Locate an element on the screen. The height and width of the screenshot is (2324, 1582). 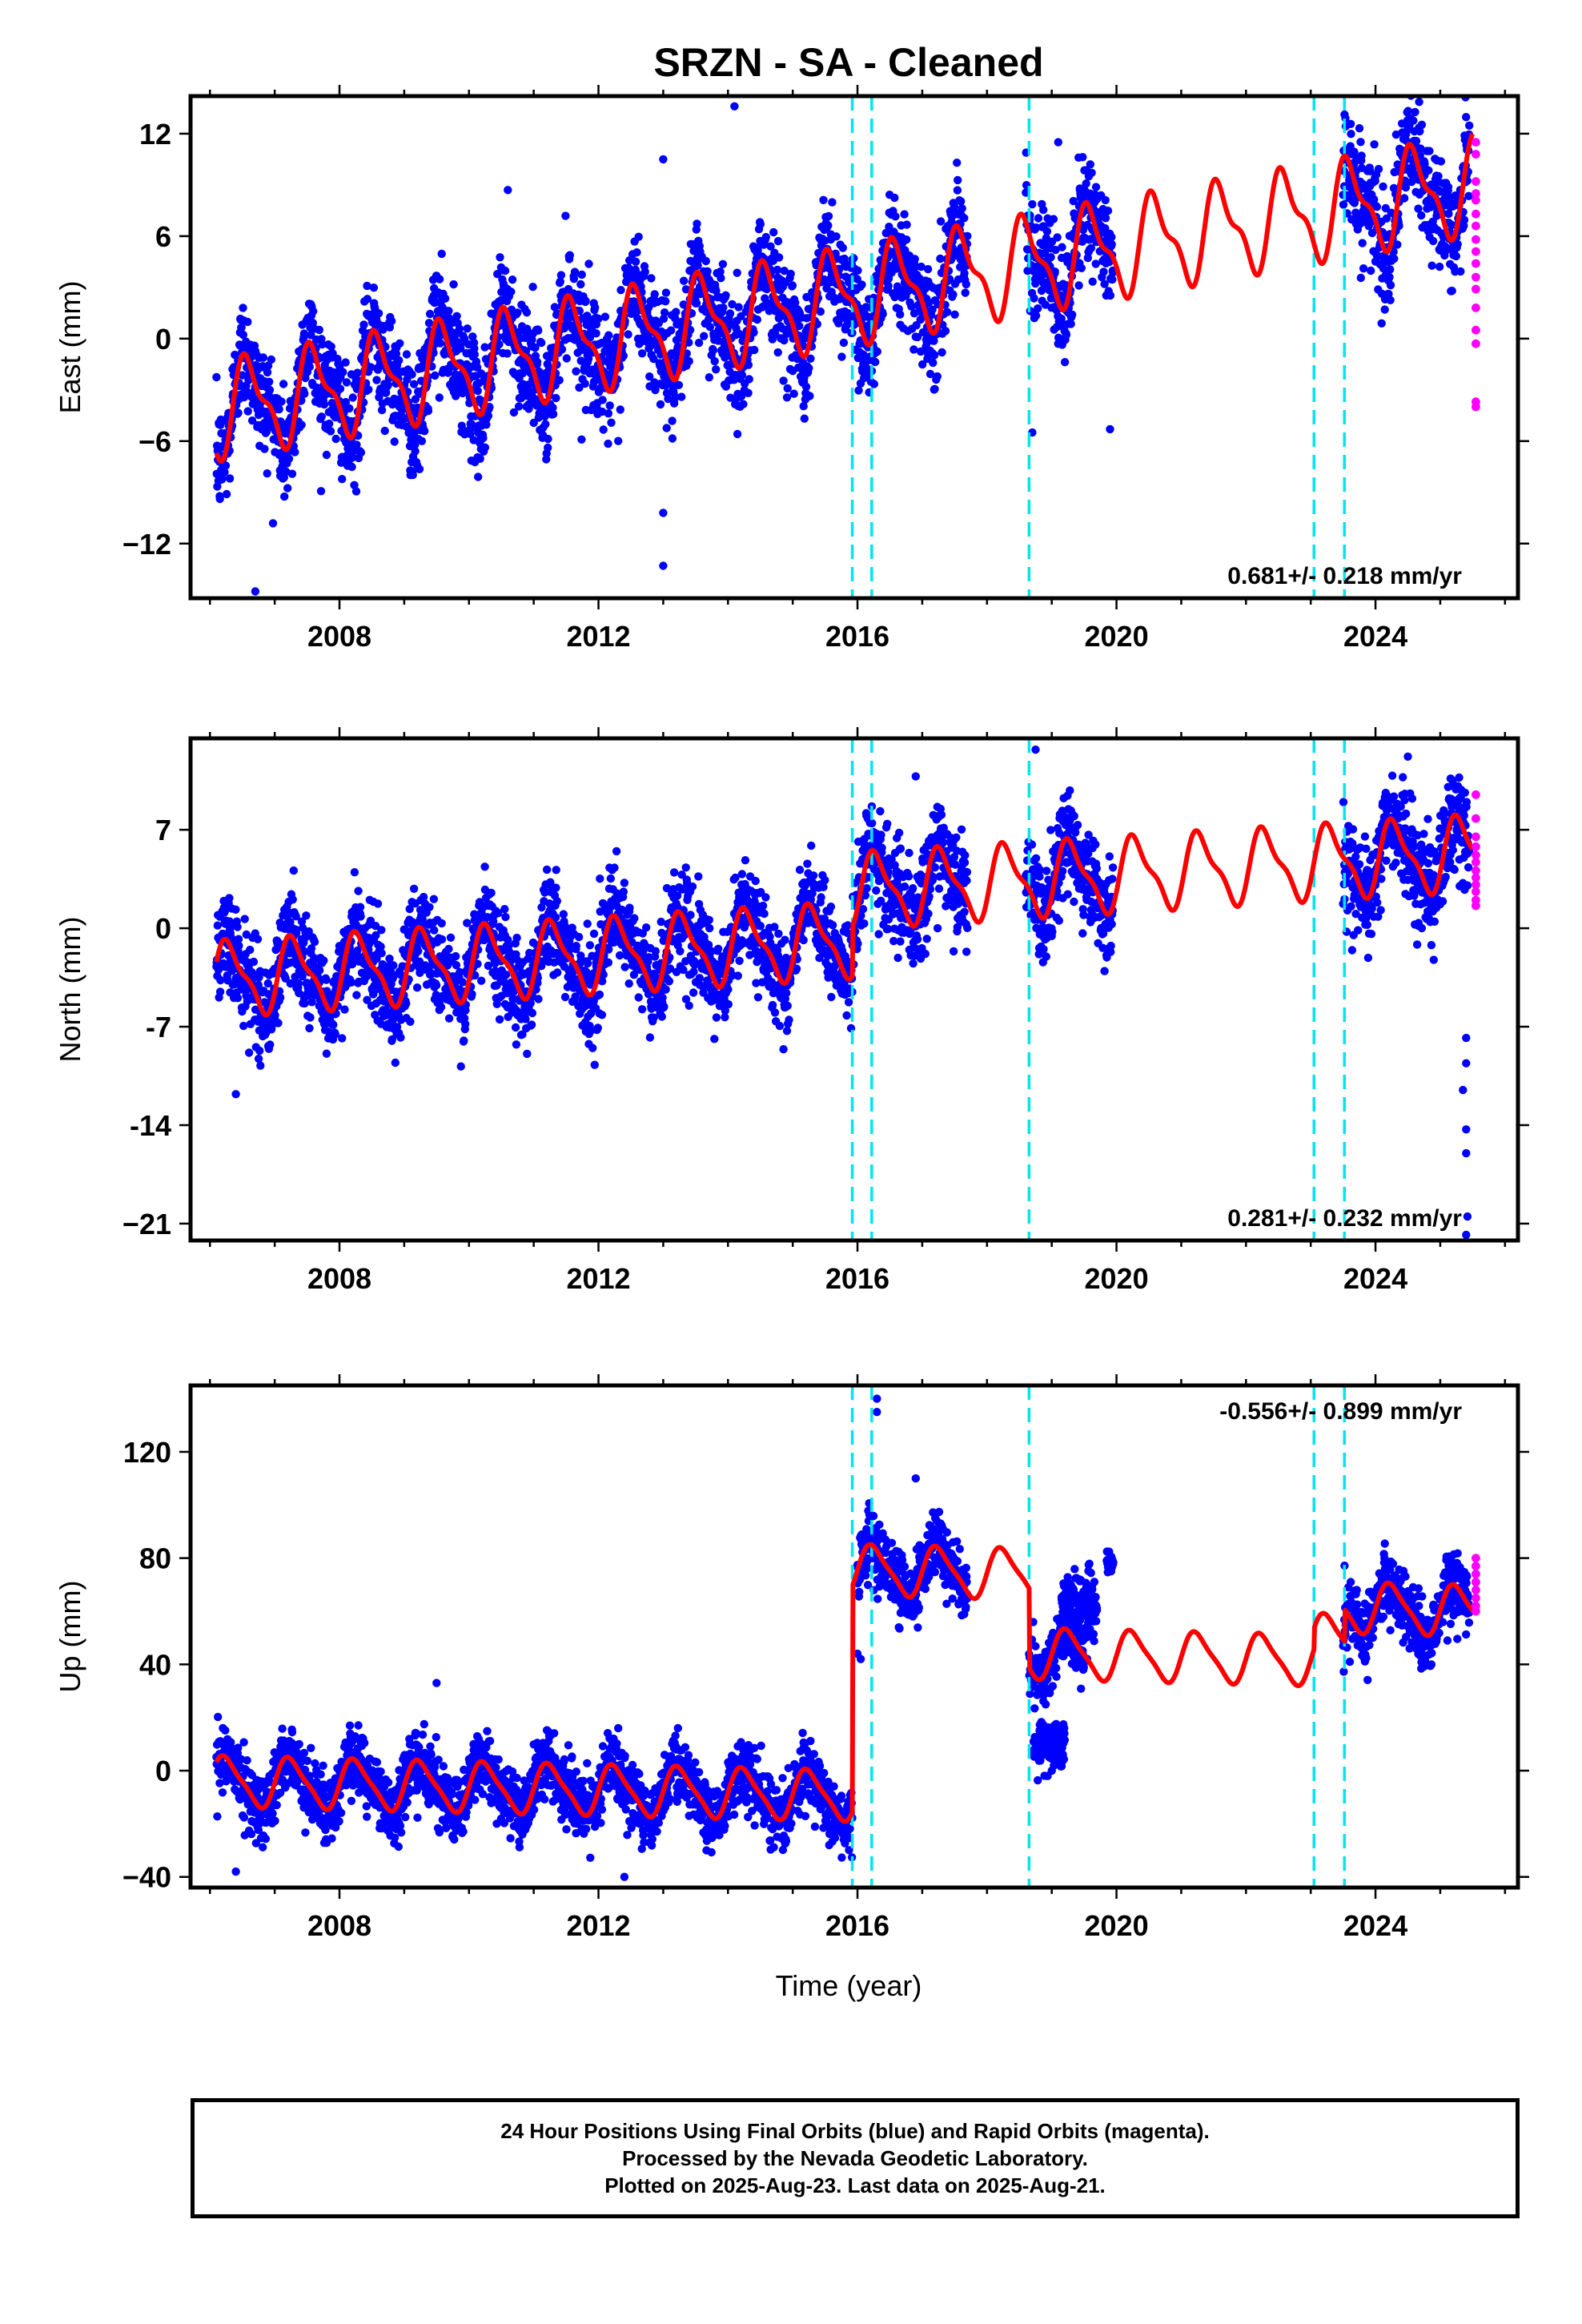
east-xtick-label-2: 2016 is located at coordinates (857, 636).